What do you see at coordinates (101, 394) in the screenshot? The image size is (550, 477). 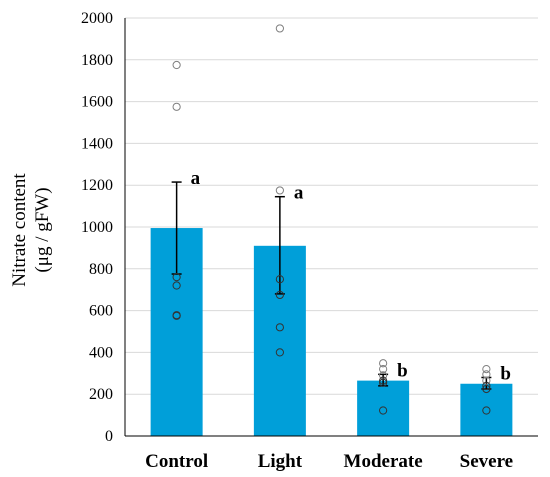 I see `y-tick-label: 200` at bounding box center [101, 394].